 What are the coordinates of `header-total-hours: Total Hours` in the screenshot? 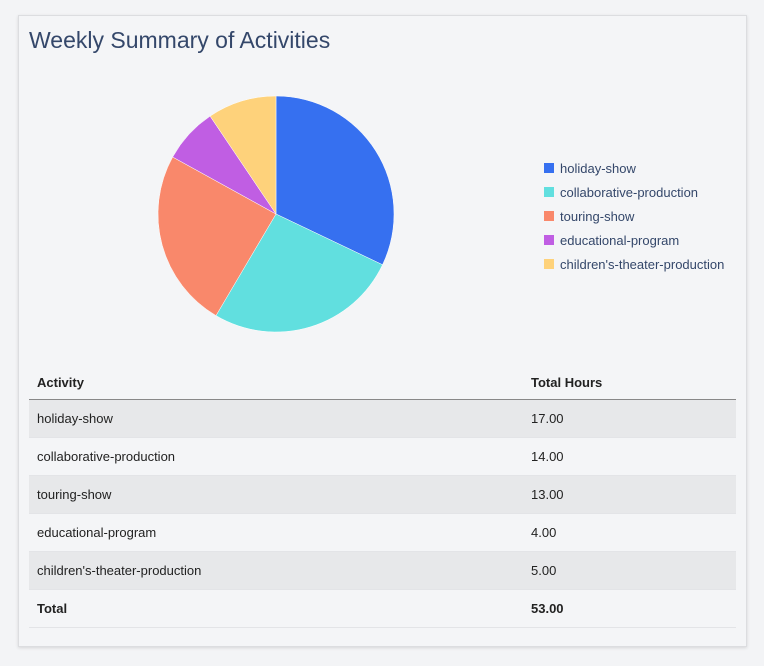 It's located at (629, 382).